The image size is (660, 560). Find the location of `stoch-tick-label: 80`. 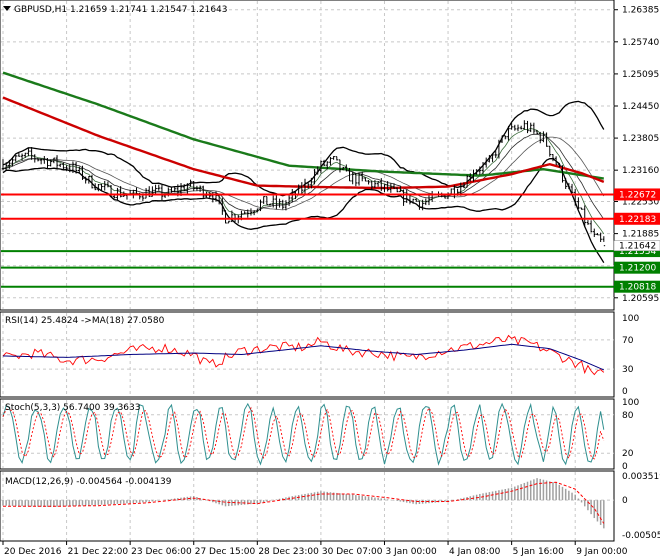

stoch-tick-label: 80 is located at coordinates (628, 416).